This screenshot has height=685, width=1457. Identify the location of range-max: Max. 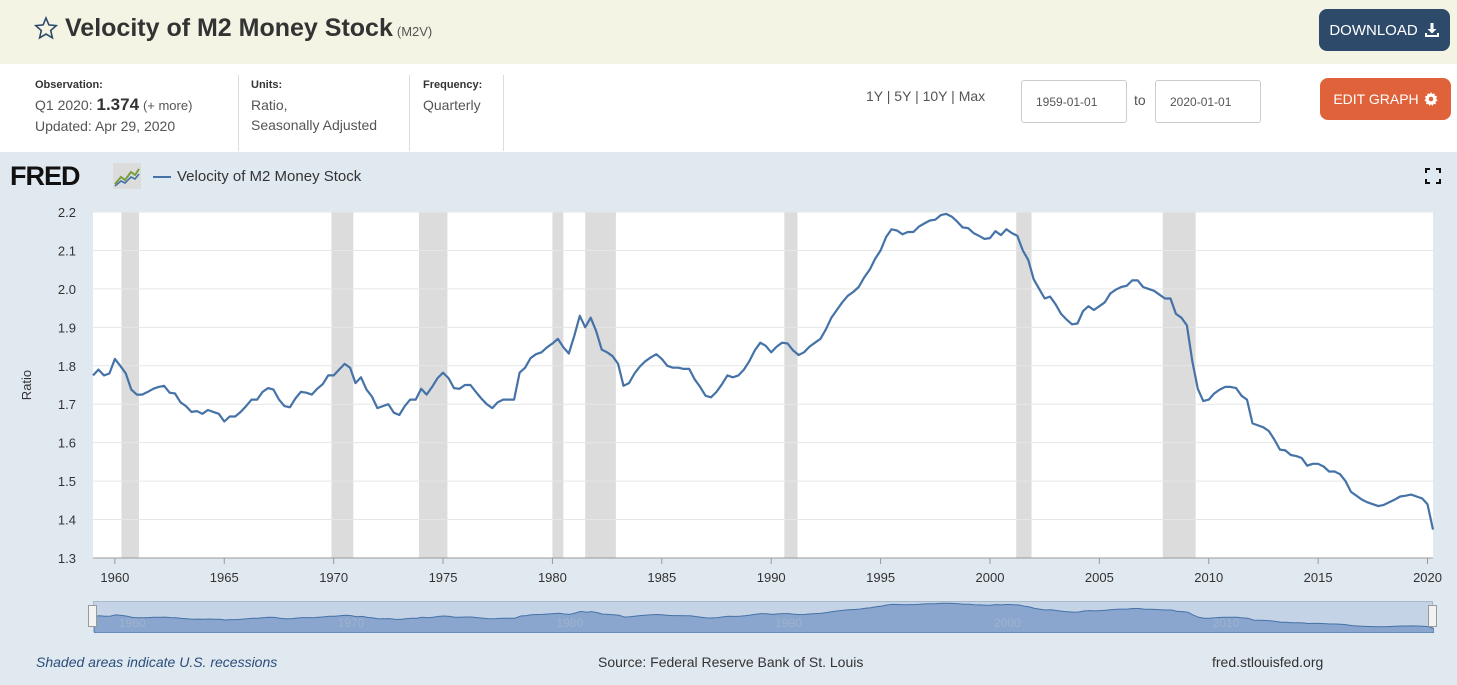
(972, 96).